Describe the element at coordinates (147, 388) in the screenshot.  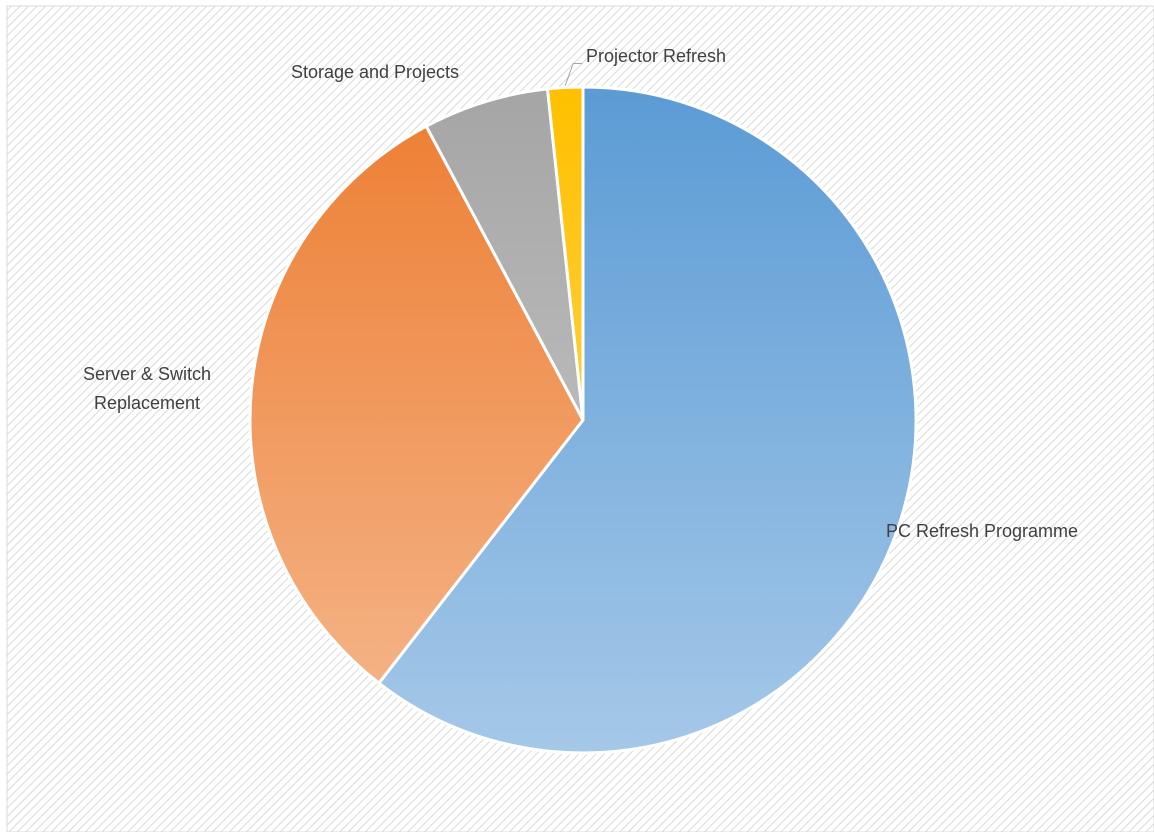
I see `slice-label: Server & Switch Replacement` at that location.